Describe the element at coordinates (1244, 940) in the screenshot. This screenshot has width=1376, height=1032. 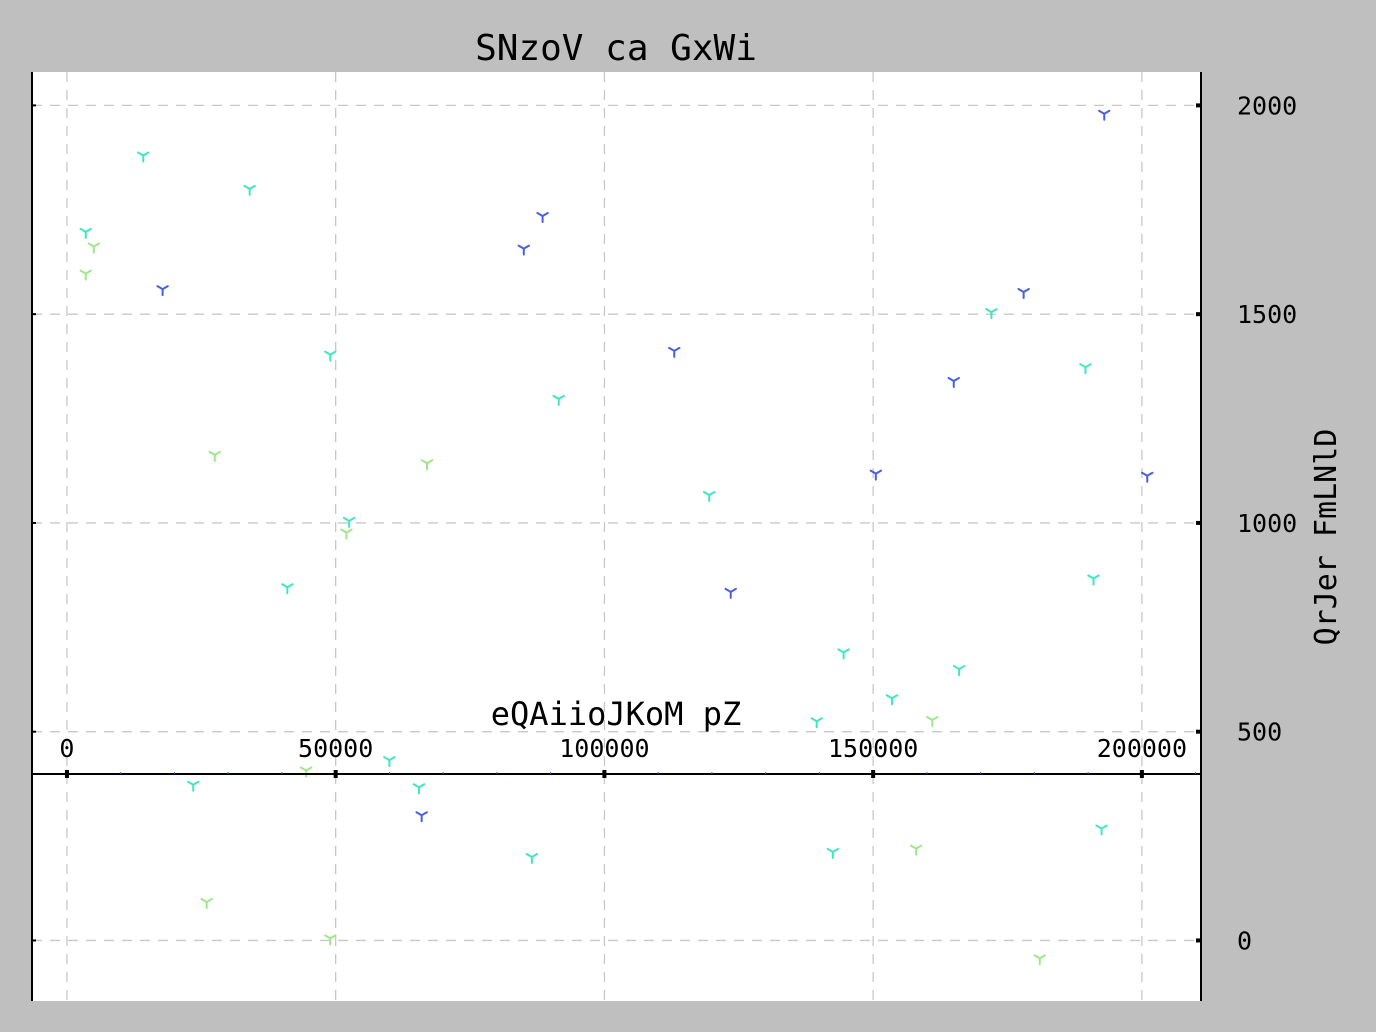
I see `y-tick-label: 0` at that location.